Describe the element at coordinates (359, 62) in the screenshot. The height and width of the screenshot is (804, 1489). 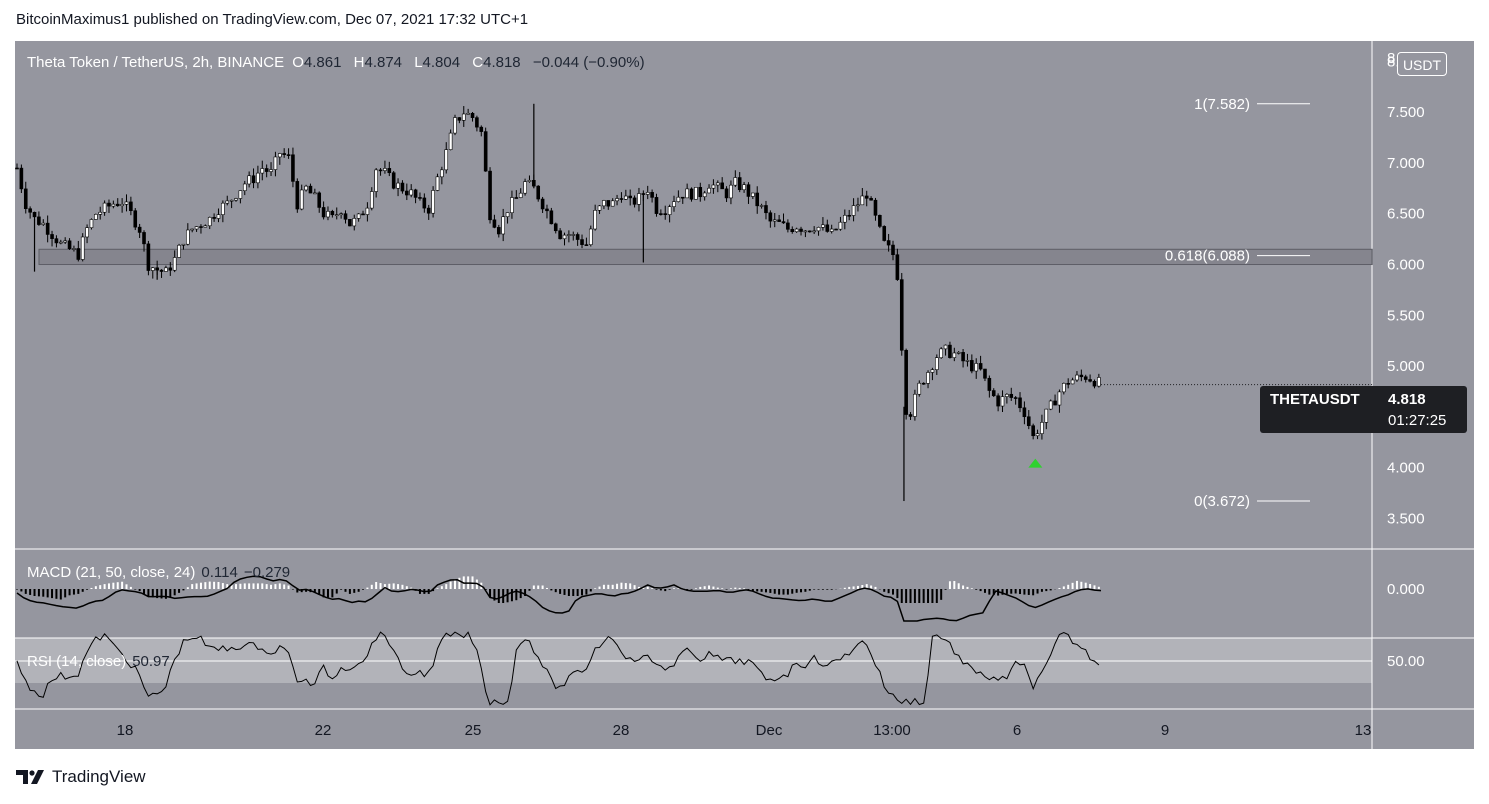
I see `legend-high-label: H` at that location.